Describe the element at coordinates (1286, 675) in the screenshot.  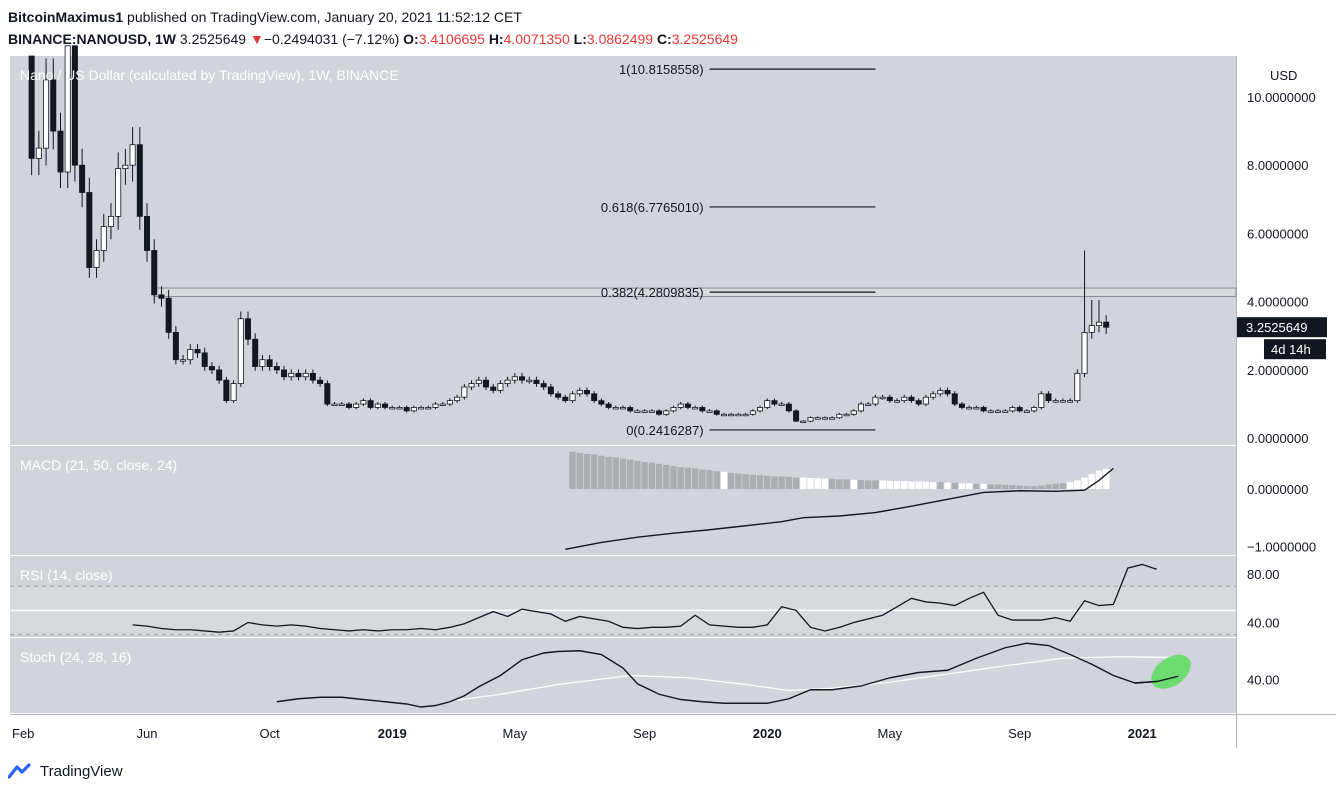
I see `axis-stoch-background` at that location.